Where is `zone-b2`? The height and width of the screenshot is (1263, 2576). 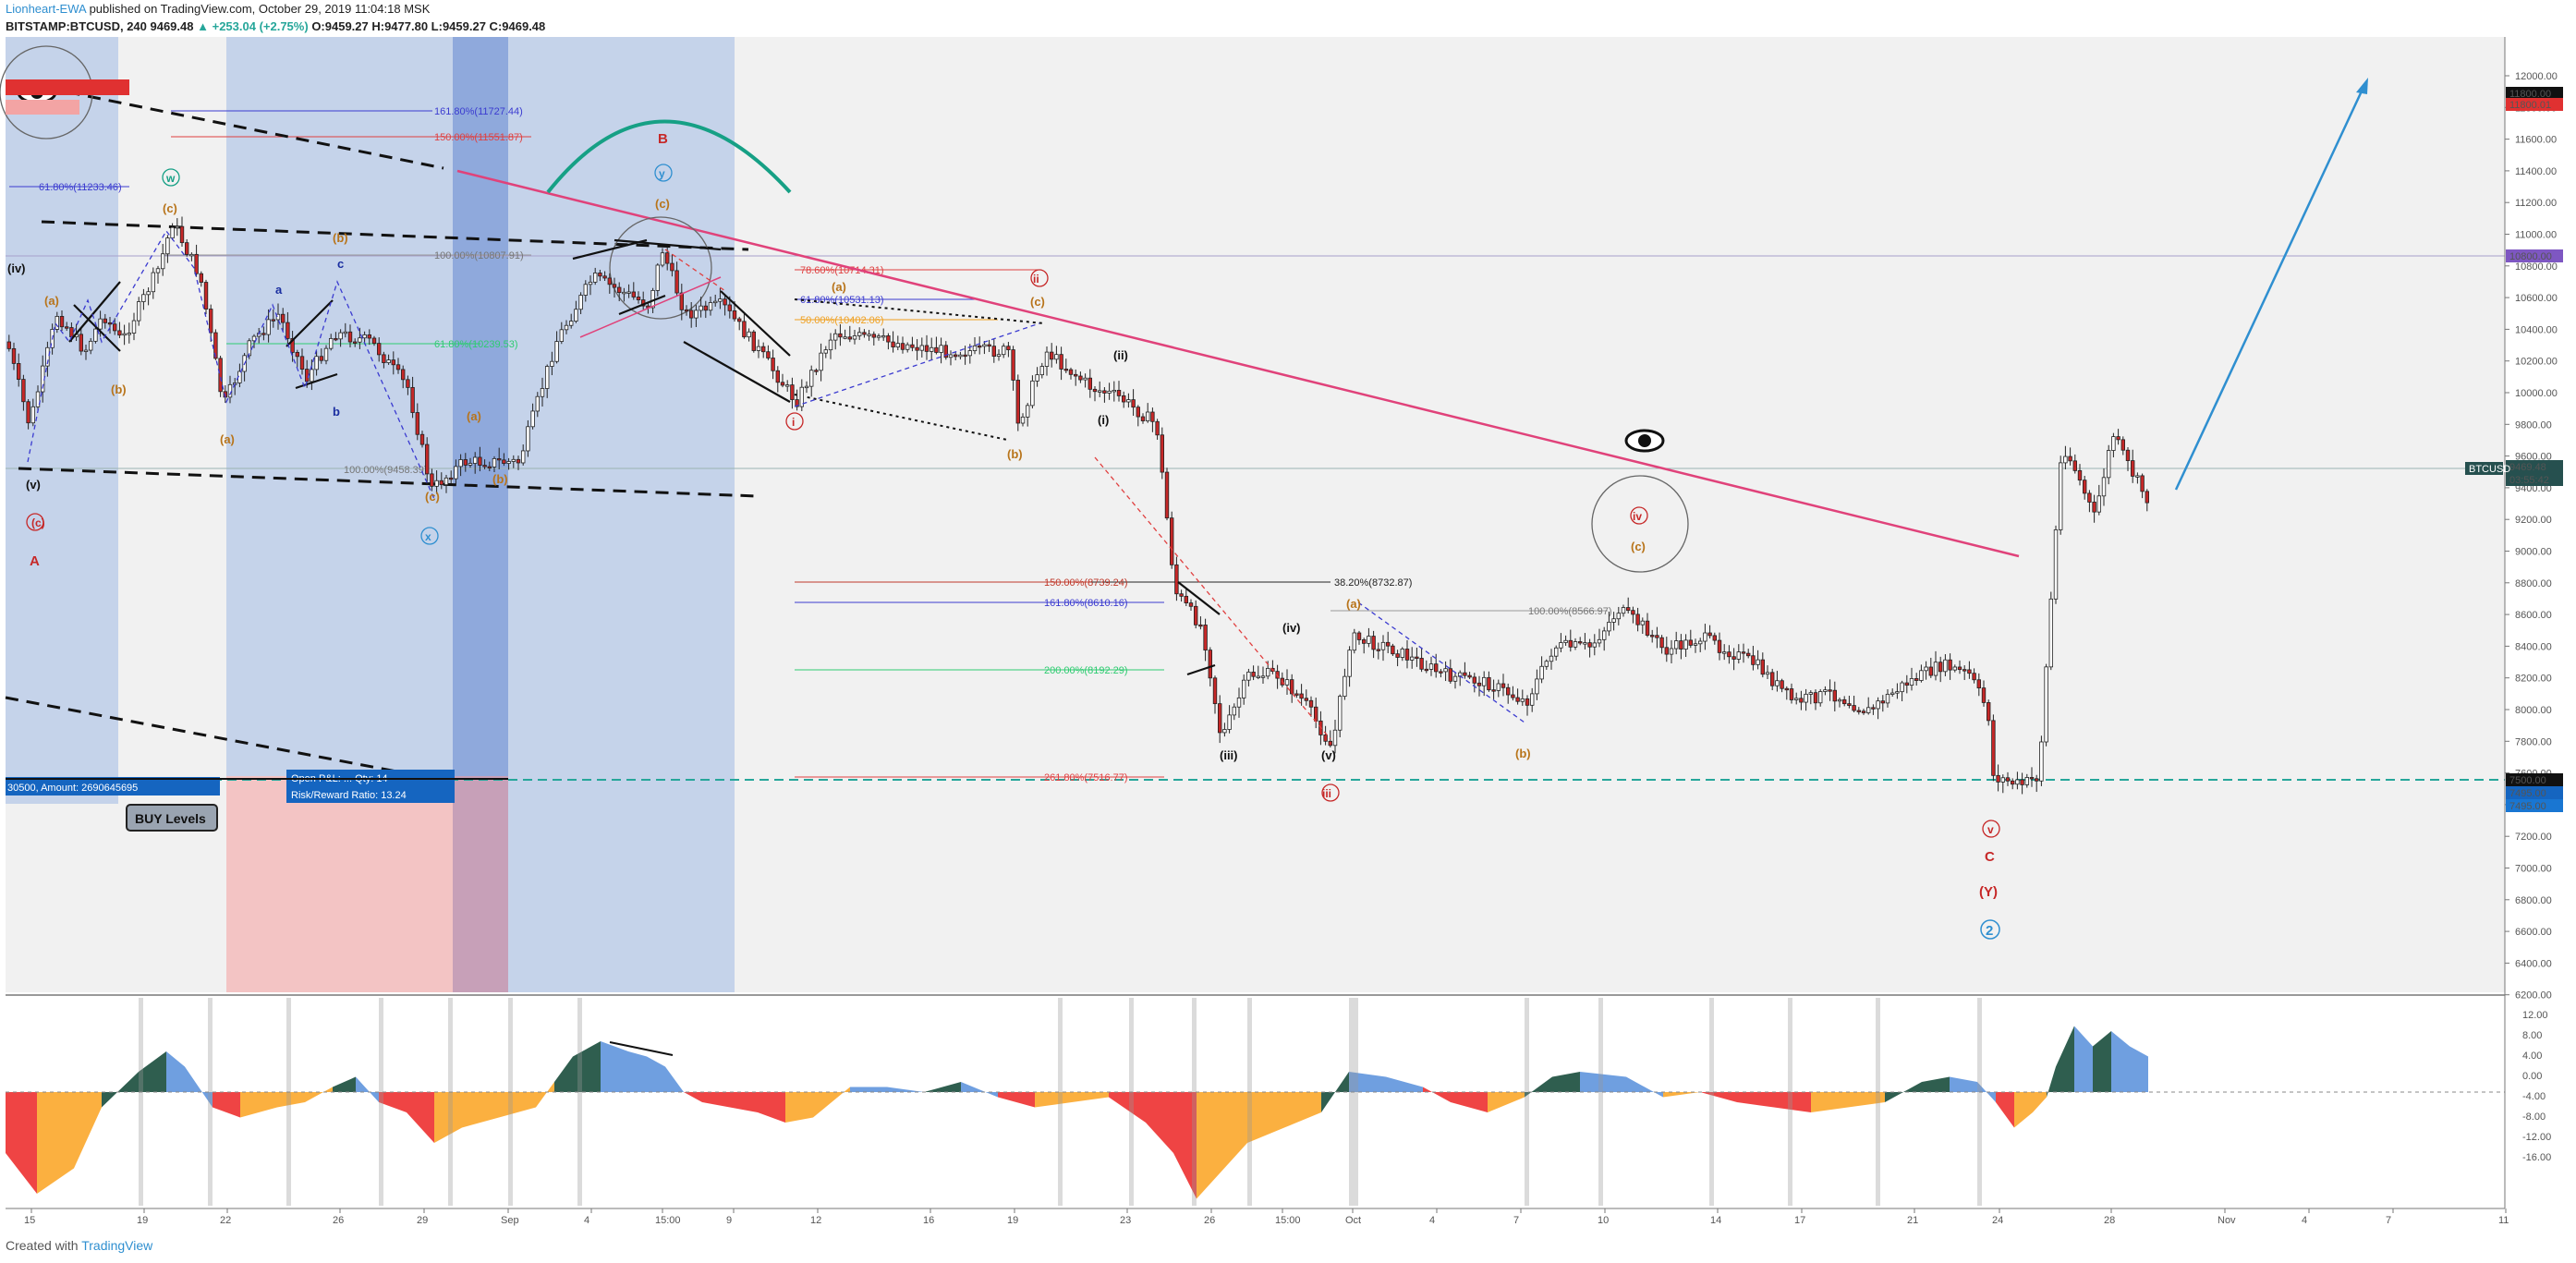 zone-b2 is located at coordinates (621, 514).